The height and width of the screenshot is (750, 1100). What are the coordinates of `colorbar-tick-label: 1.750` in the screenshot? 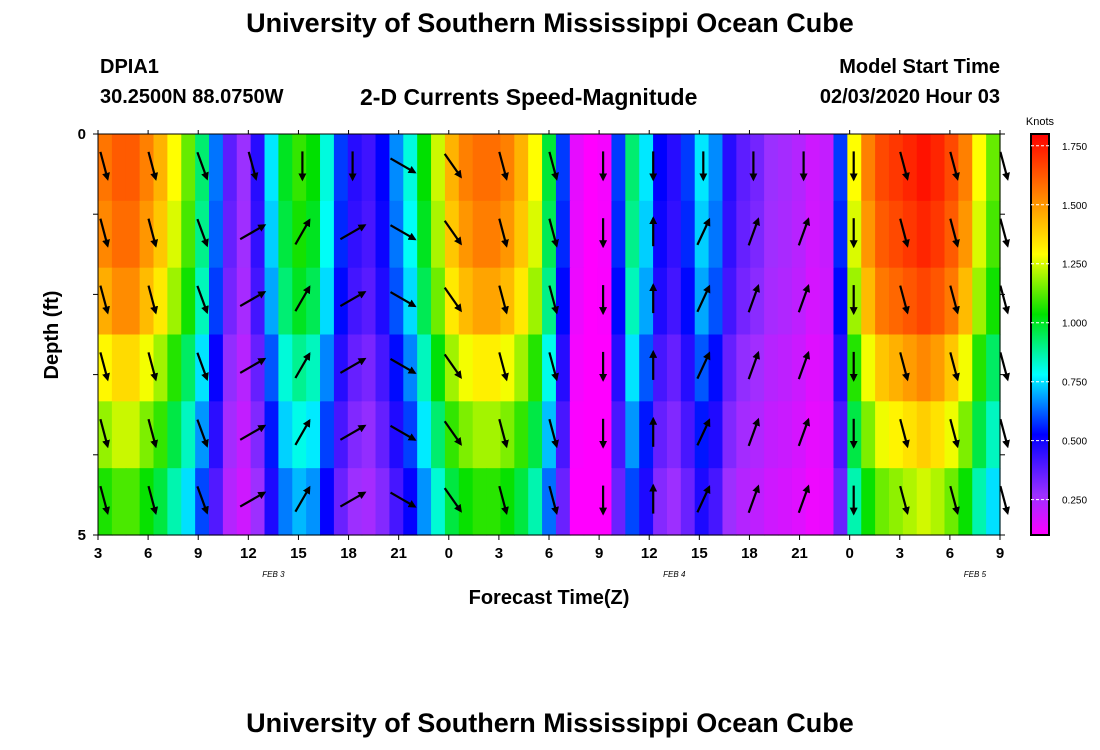 It's located at (1074, 147).